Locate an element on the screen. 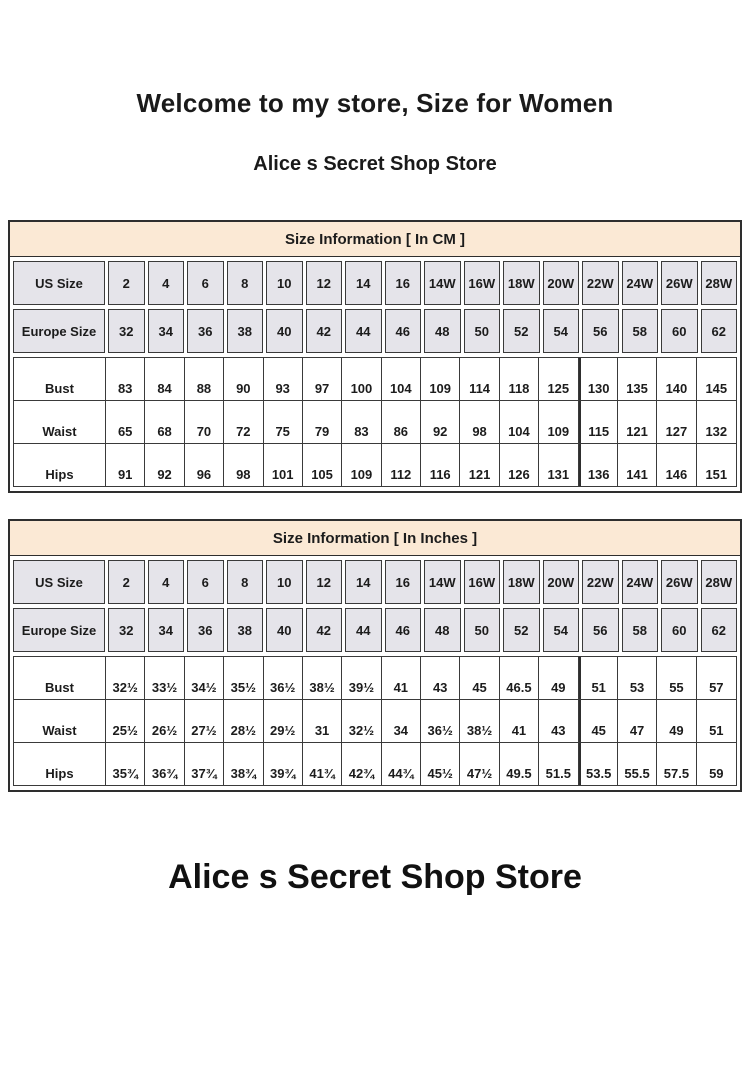 The width and height of the screenshot is (750, 1088). size-cell: 59 is located at coordinates (716, 773).